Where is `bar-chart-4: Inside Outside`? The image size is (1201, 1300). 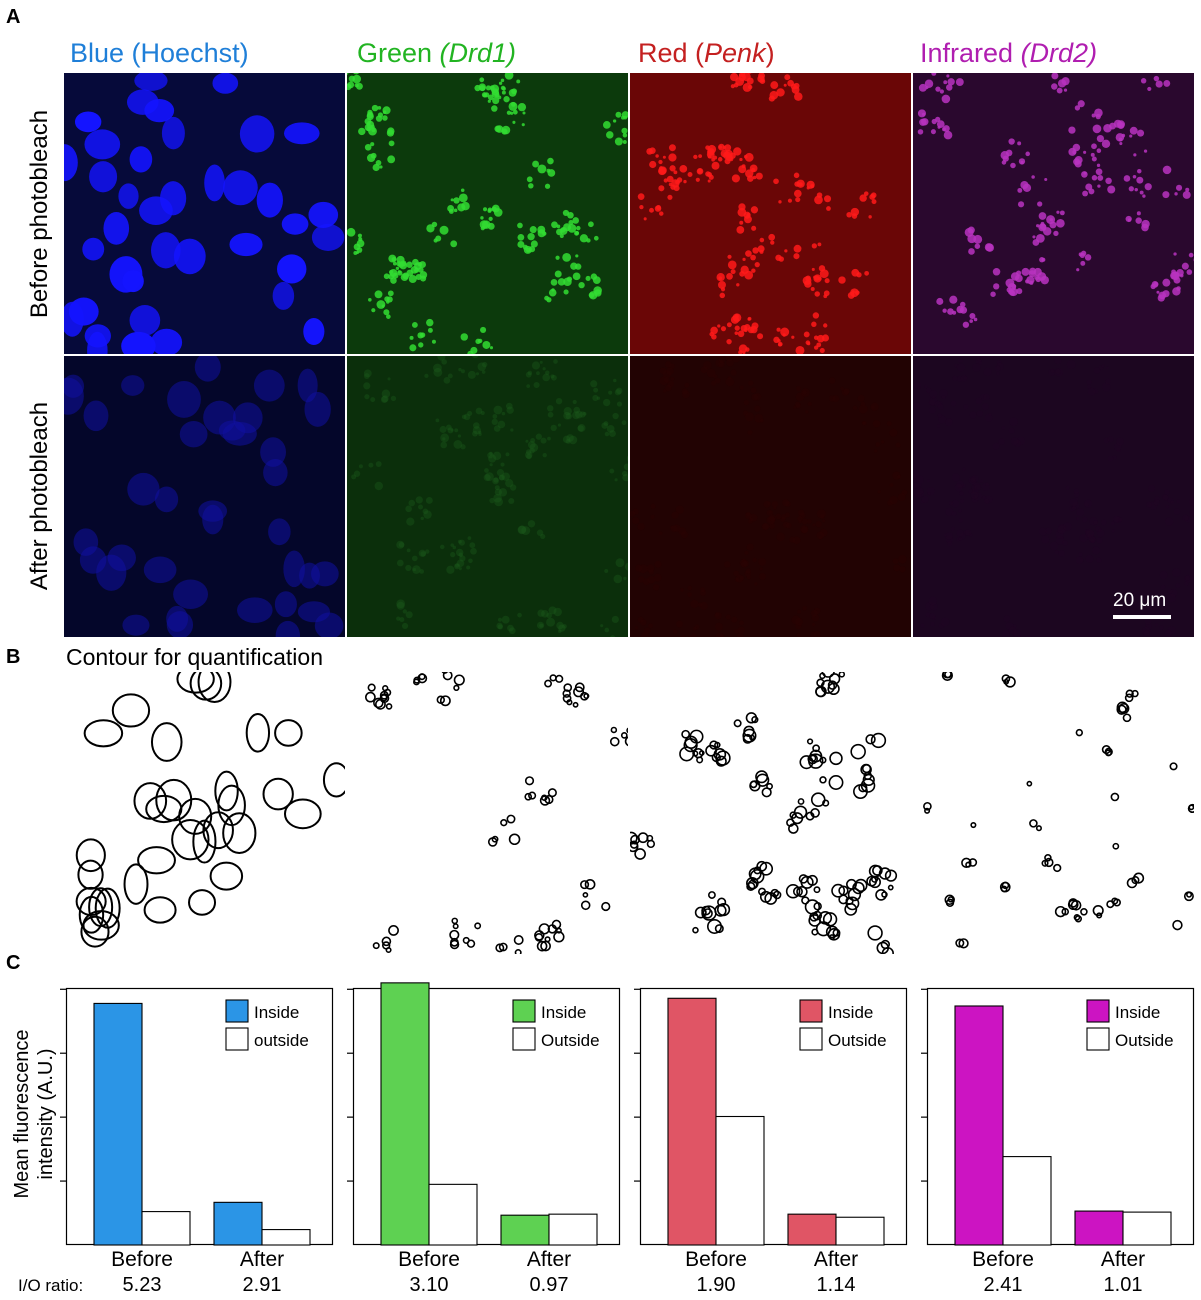
bar-chart-4: Inside Outside is located at coordinates (1061, 1116).